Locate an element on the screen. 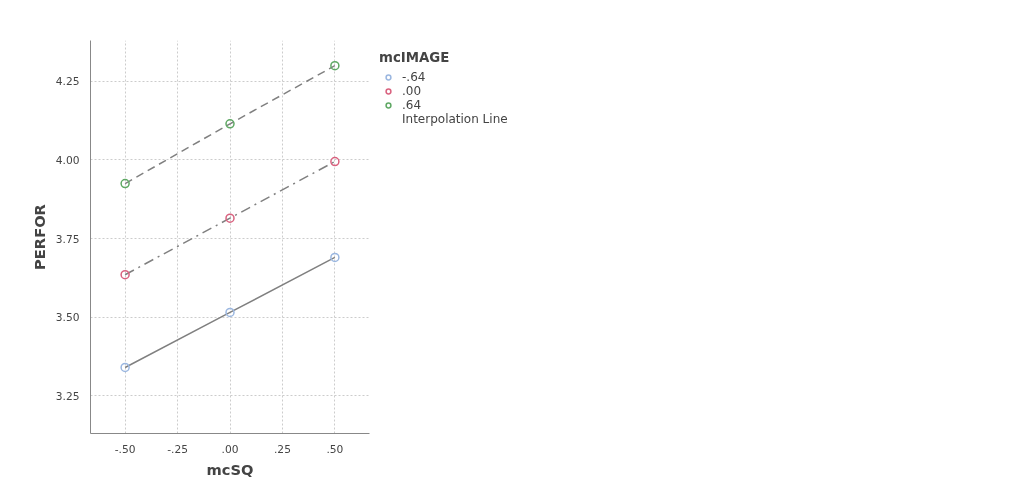 Image resolution: width=1015 pixels, height=504 pixels. x-tick-label: -.25 is located at coordinates (177, 449).